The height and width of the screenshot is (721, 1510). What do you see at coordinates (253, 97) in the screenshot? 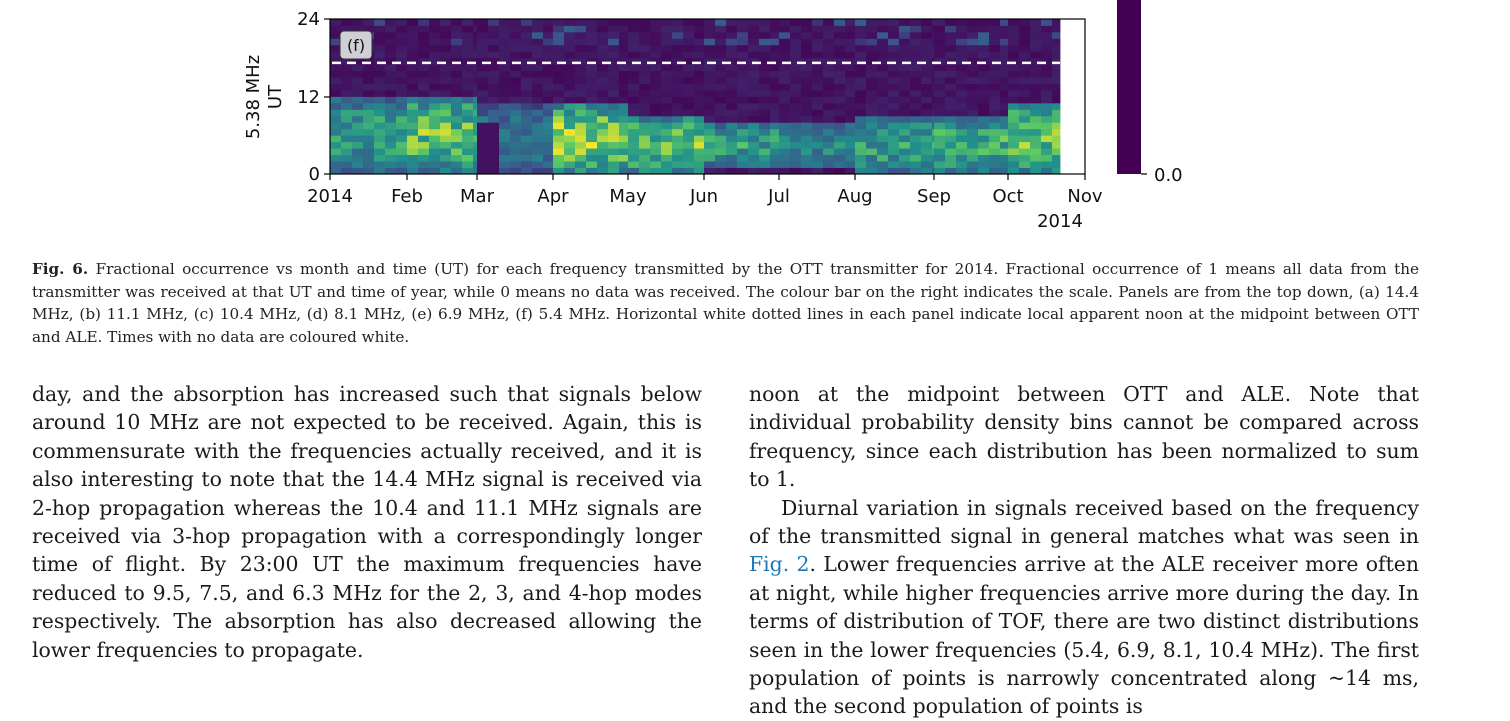
I see `y-axis-label-freq: 5.38 MHz` at bounding box center [253, 97].